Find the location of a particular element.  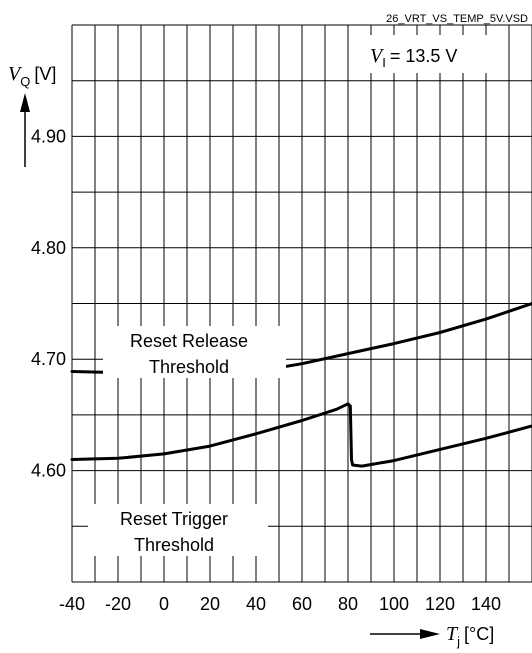

x-tick-label: 0 is located at coordinates (164, 604).